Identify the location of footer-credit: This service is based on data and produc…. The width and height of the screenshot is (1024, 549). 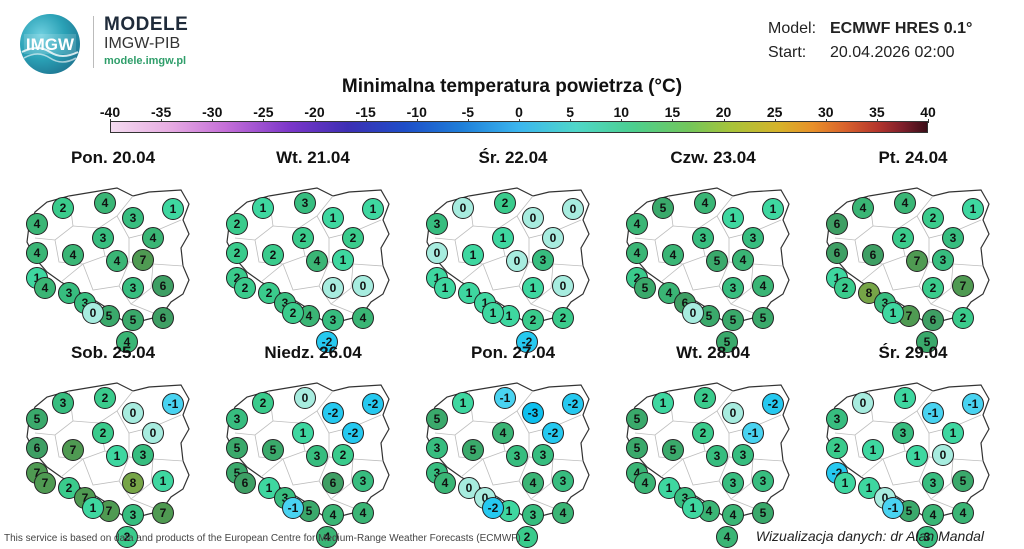
(262, 538).